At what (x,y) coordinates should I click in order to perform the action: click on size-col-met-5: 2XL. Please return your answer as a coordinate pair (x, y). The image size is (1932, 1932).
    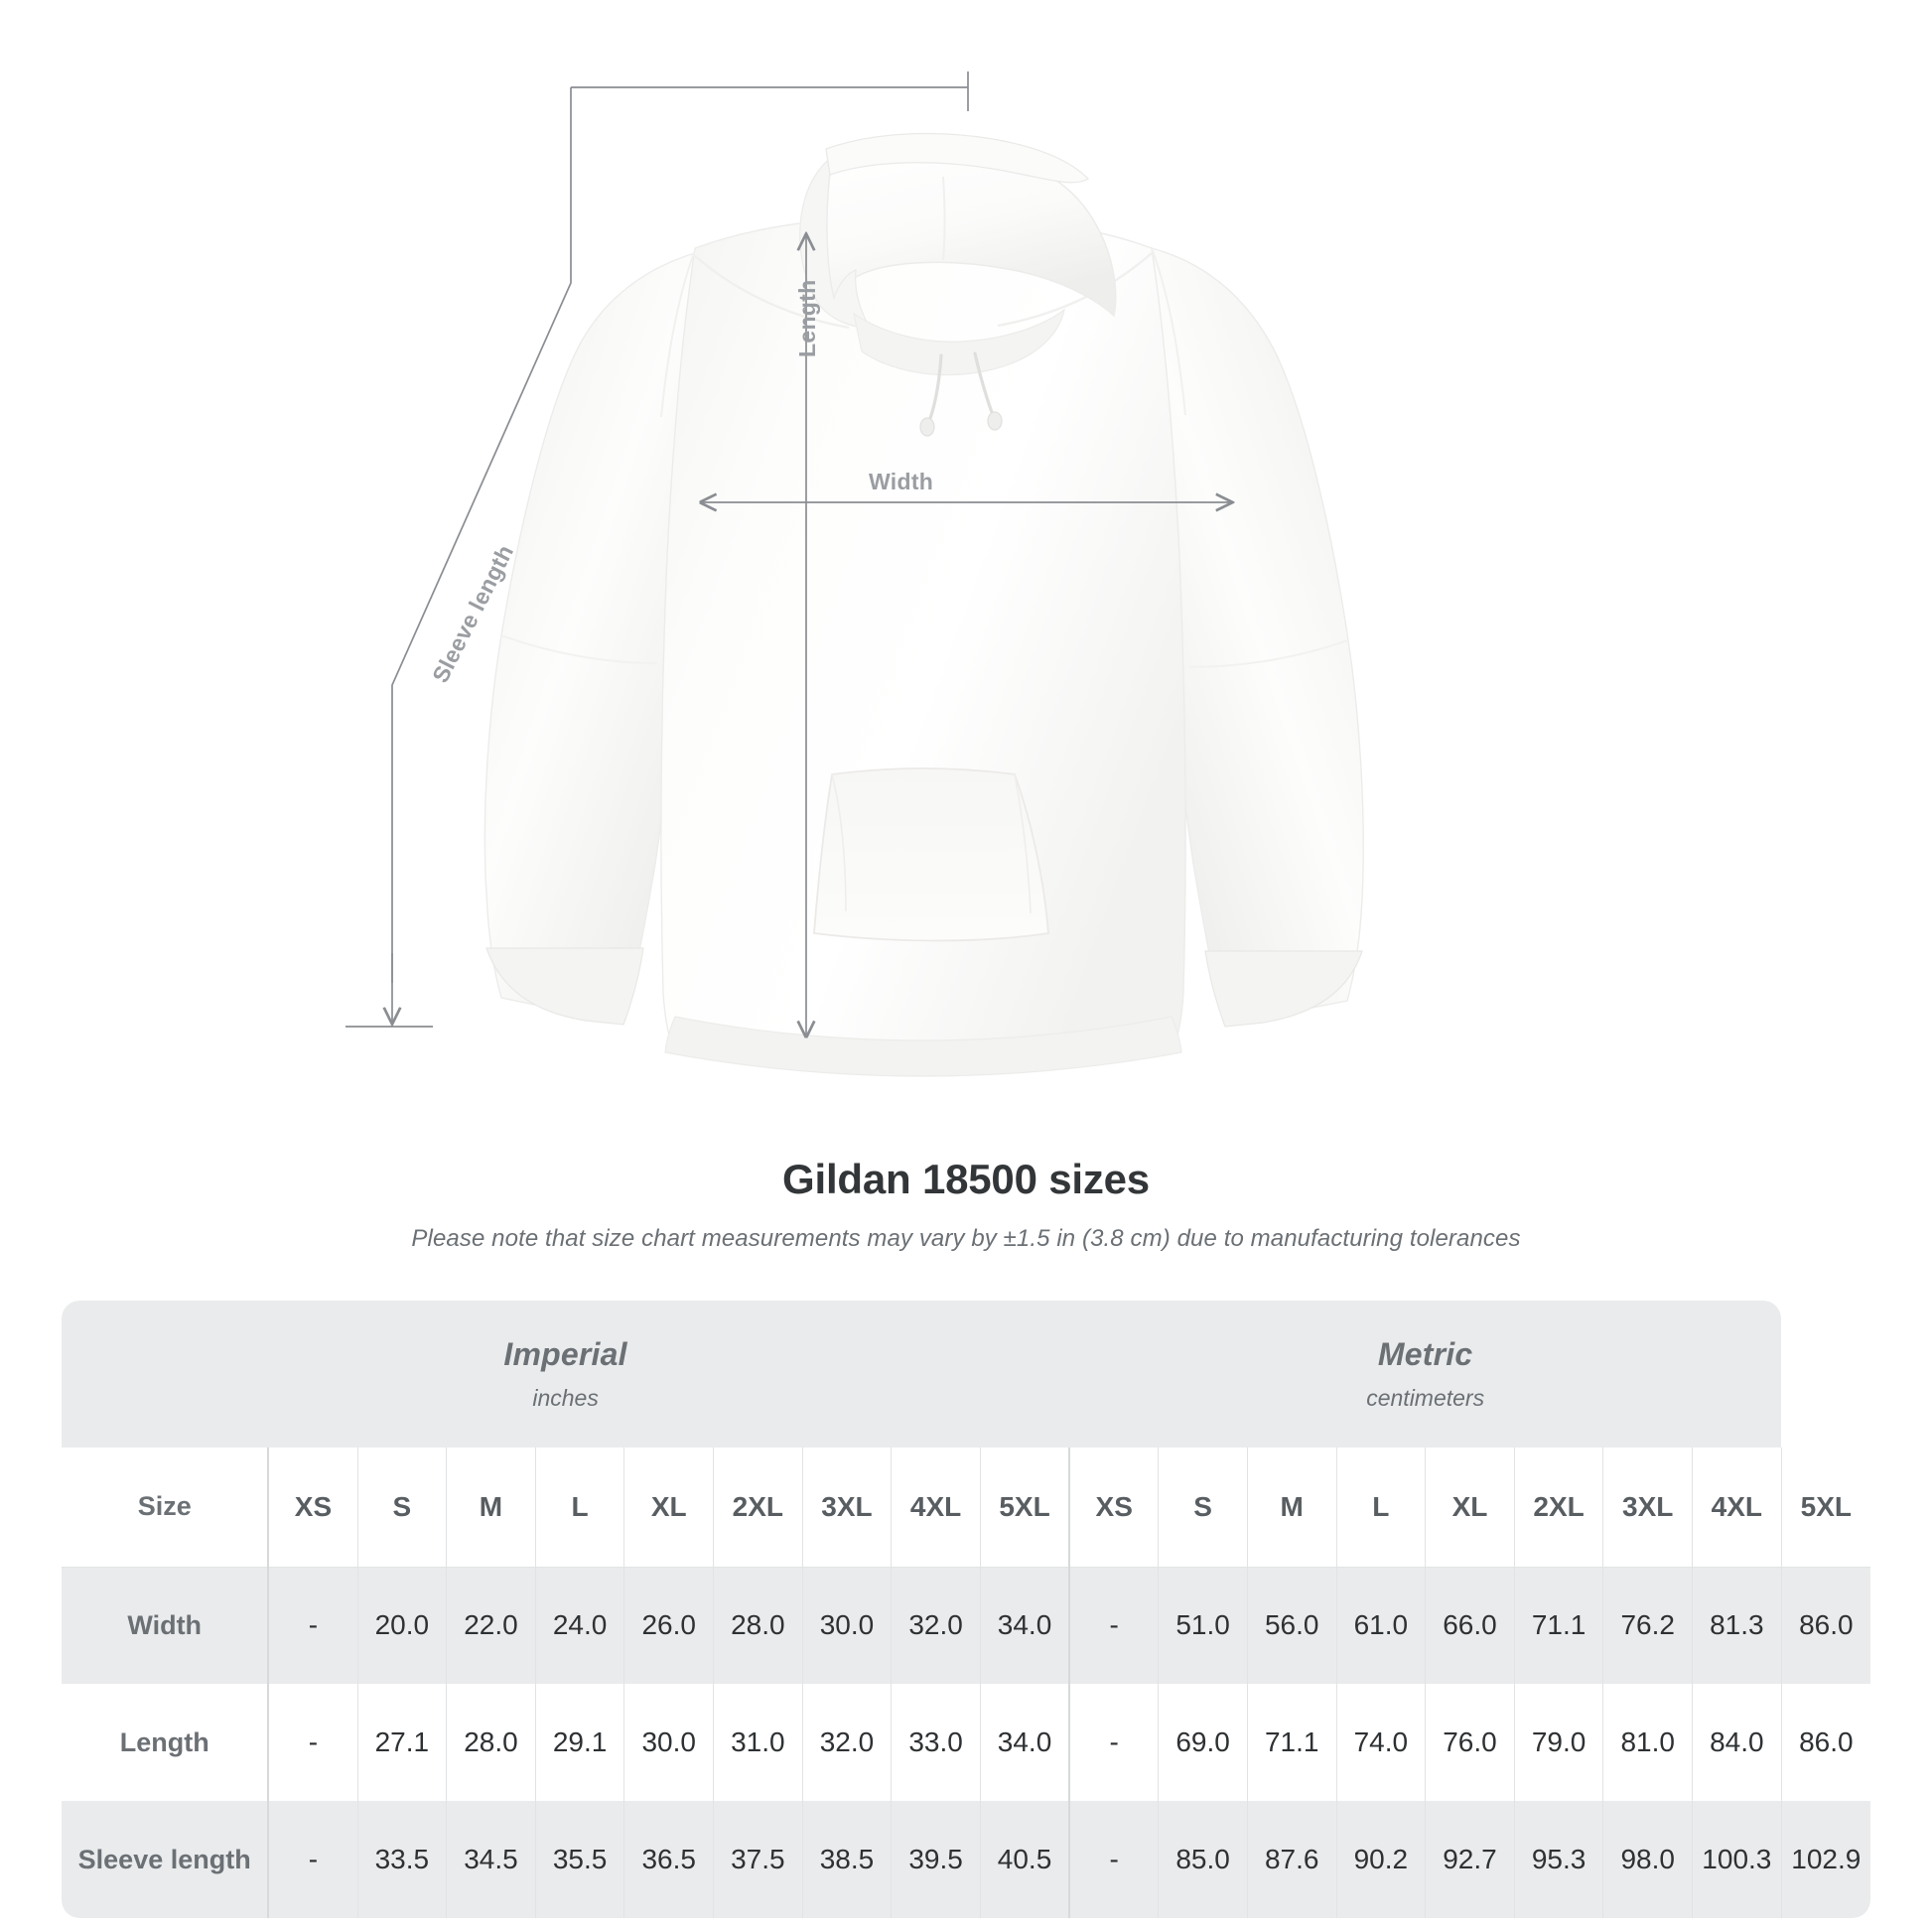
    Looking at the image, I should click on (1558, 1508).